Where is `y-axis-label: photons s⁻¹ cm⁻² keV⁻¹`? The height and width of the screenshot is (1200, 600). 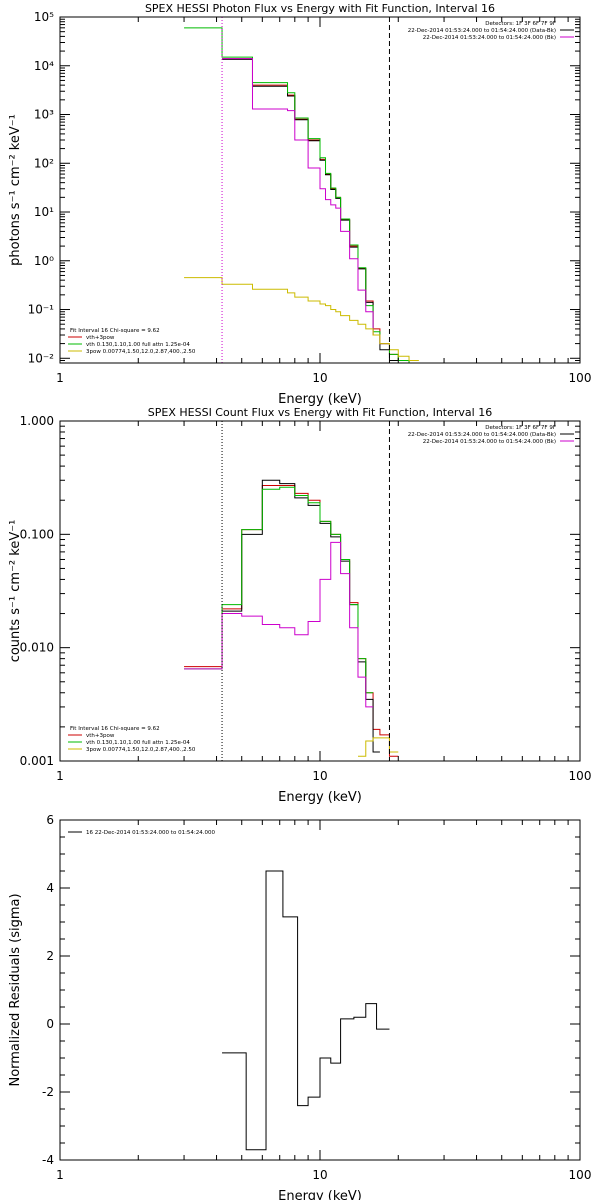
y-axis-label: photons s⁻¹ cm⁻² keV⁻¹ is located at coordinates (15, 190).